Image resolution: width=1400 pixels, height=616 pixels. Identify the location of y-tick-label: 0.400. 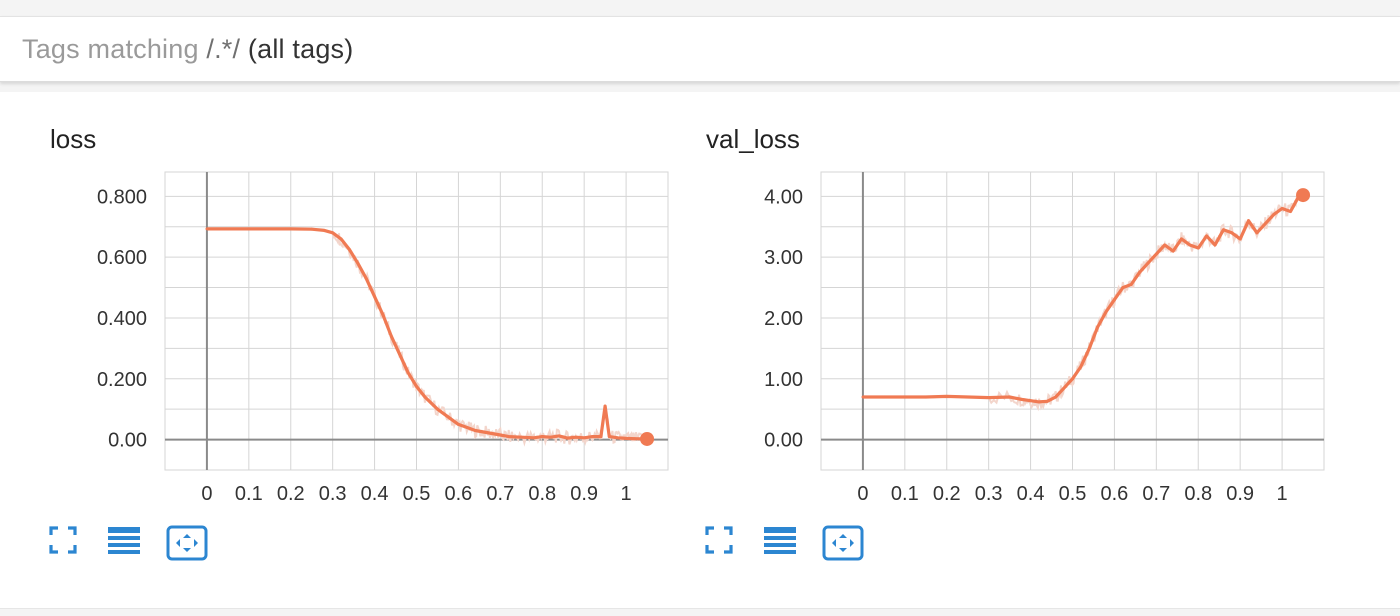
(122, 319).